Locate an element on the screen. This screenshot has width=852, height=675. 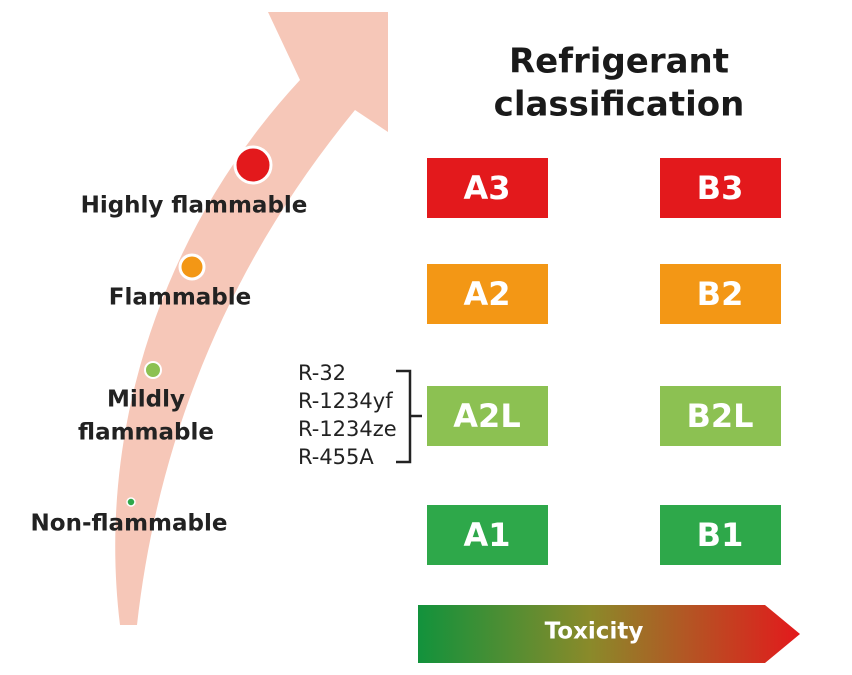
refrigerant: R-455A is located at coordinates (336, 457).